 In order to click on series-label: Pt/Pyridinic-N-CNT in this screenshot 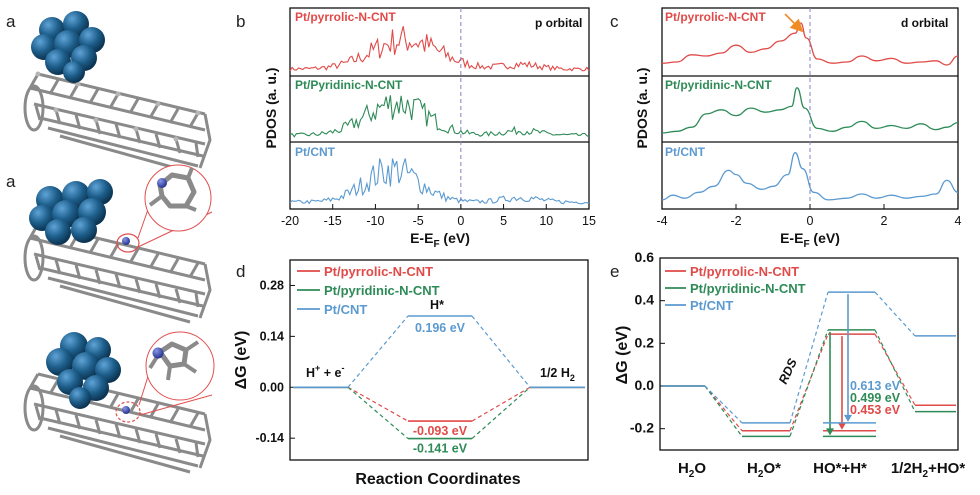, I will do `click(349, 85)`.